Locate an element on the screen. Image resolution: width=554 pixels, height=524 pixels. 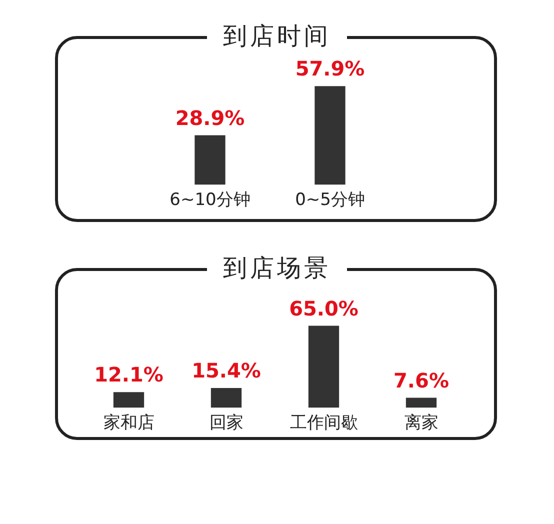
x-tick-label: 0~5分钟 is located at coordinates (330, 200).